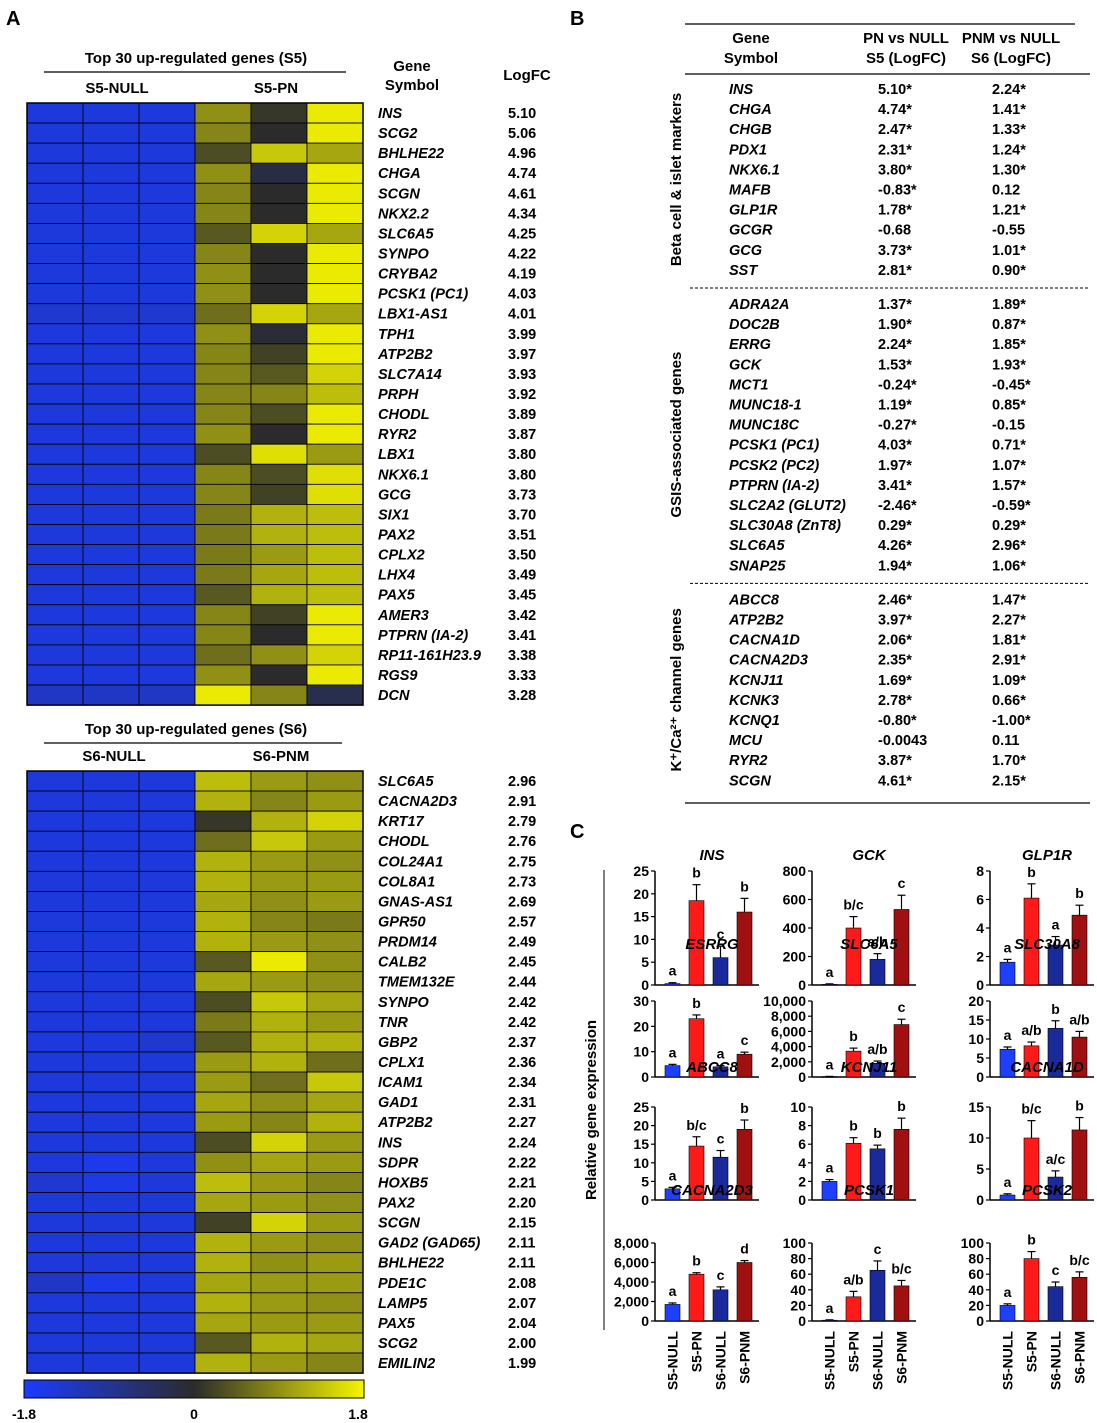 The height and width of the screenshot is (1423, 1097). I want to click on bar-y-tick-label: 0, so click(802, 1077).